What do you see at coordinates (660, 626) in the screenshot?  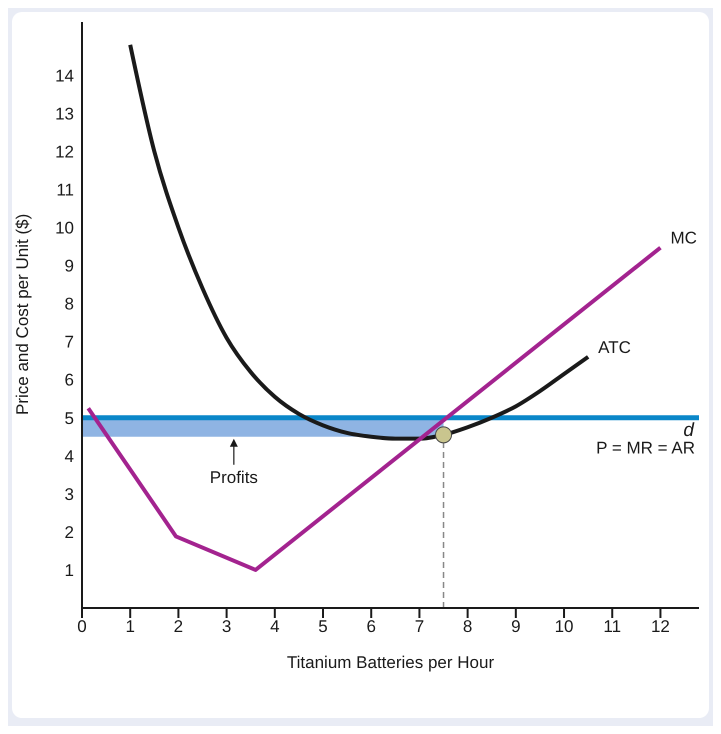 I see `x-tick-label: 12` at bounding box center [660, 626].